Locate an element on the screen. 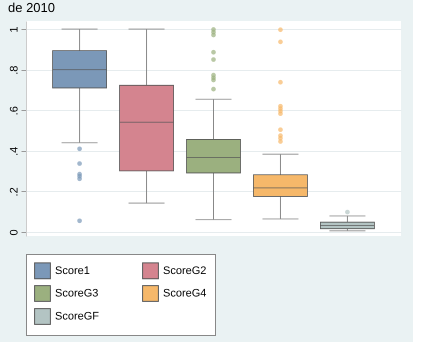  y-tick-label: 0 is located at coordinates (14, 232).